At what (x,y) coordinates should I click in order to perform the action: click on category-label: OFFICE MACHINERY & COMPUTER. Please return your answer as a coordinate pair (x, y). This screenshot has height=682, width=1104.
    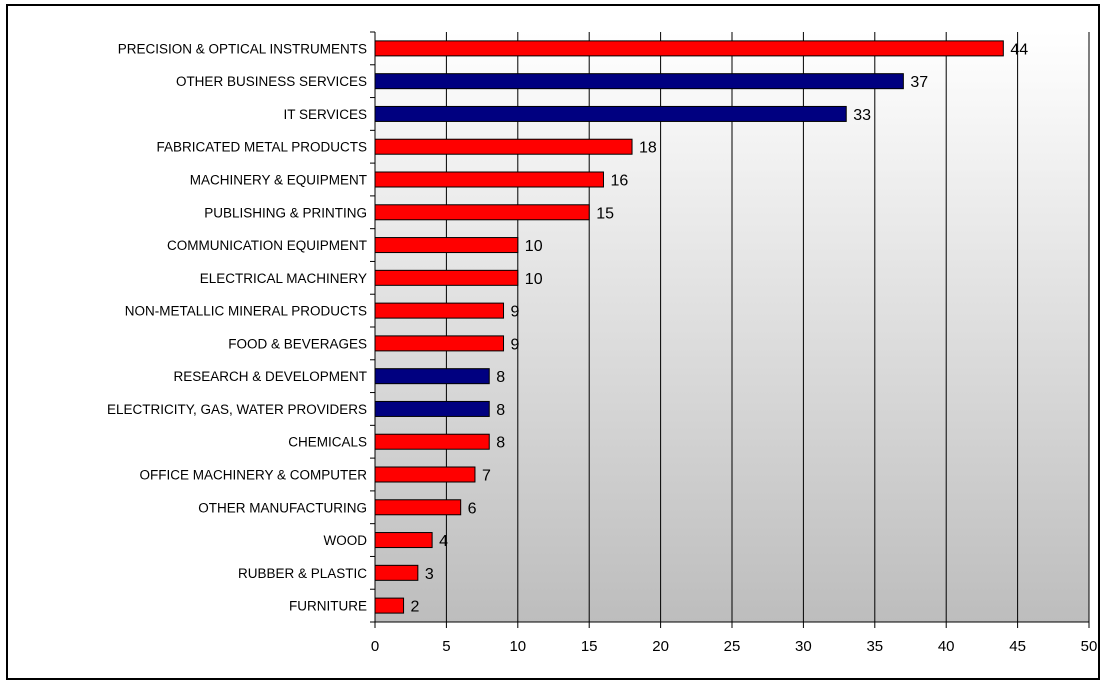
    Looking at the image, I should click on (253, 475).